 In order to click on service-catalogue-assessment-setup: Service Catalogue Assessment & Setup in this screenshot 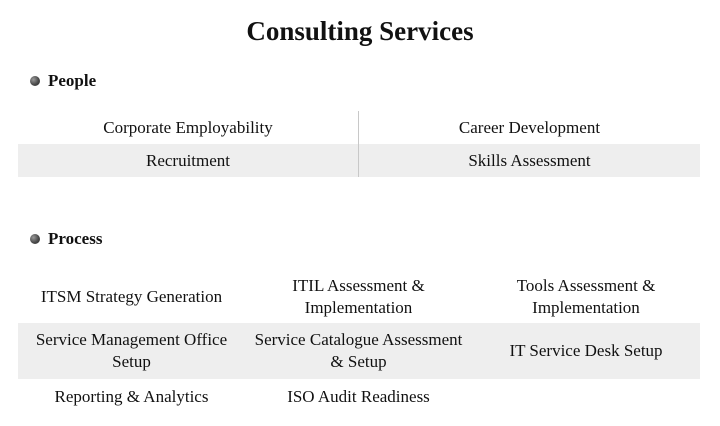, I will do `click(358, 350)`.